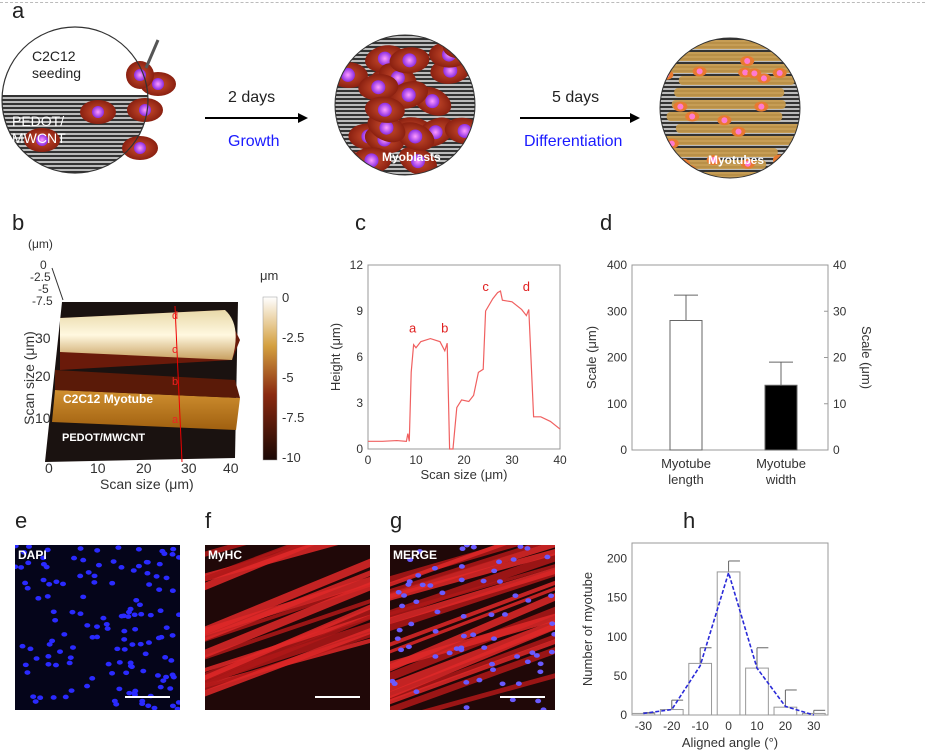 This screenshot has width=925, height=755. I want to click on right-y-tick-label: 40, so click(840, 265).